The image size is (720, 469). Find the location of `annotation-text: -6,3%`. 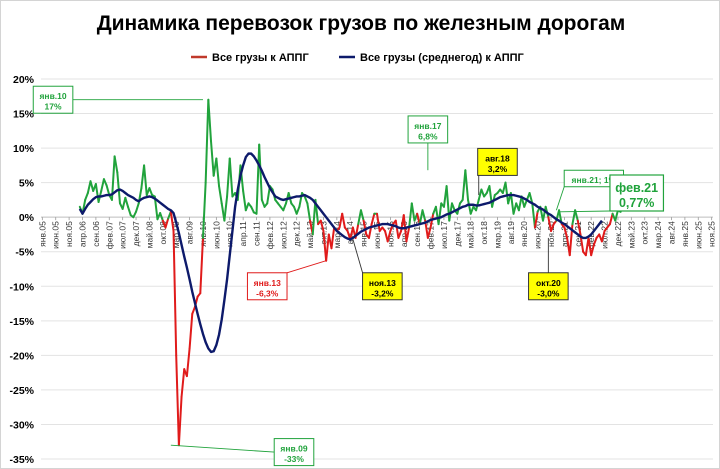

annotation-text: -6,3% is located at coordinates (267, 293).